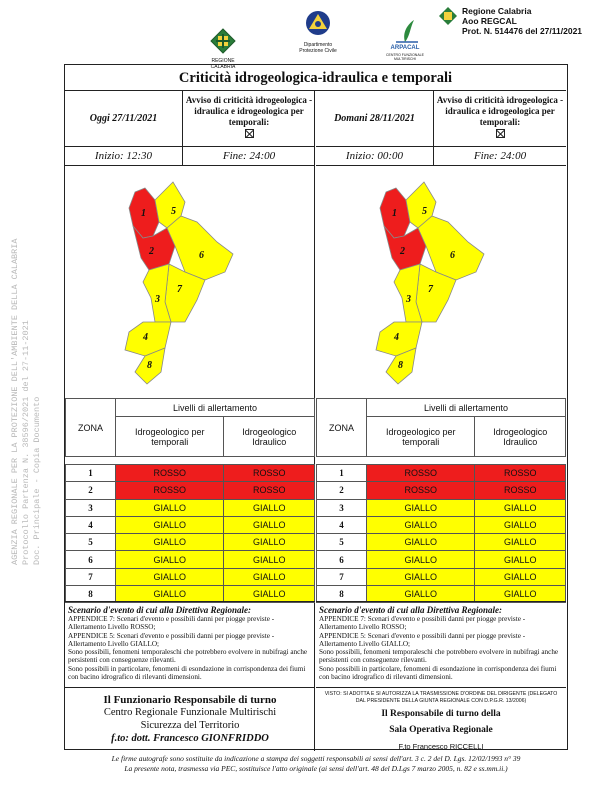 The width and height of the screenshot is (600, 795). What do you see at coordinates (145, 337) in the screenshot?
I see `map-label-4: 4` at bounding box center [145, 337].